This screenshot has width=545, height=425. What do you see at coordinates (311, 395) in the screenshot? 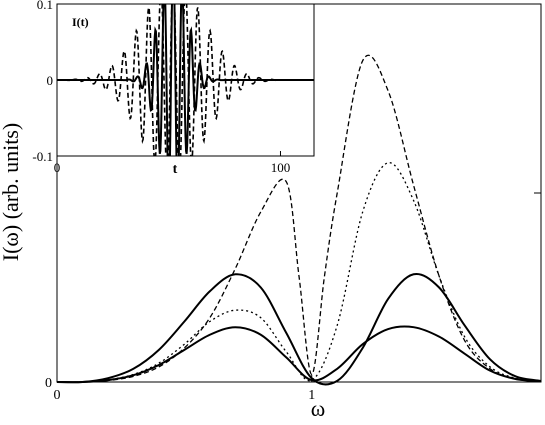
I see `main-x-tick-label: 1` at bounding box center [311, 395].